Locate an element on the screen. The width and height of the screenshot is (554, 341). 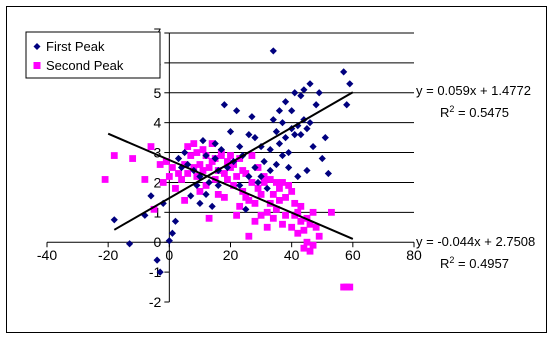
y-tick-label-3: 3 is located at coordinates (158, 153).